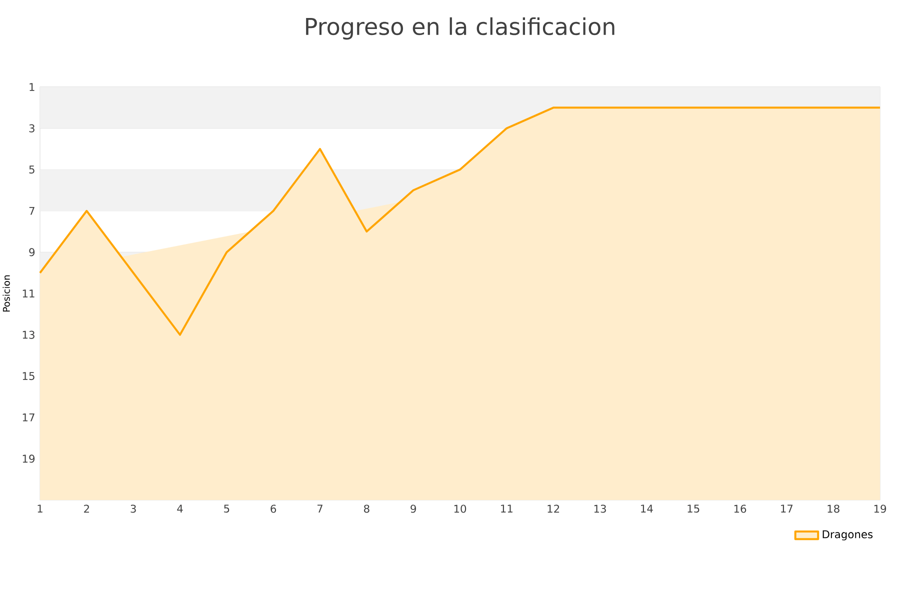 The height and width of the screenshot is (600, 900). I want to click on x-tick-label: 16, so click(740, 508).